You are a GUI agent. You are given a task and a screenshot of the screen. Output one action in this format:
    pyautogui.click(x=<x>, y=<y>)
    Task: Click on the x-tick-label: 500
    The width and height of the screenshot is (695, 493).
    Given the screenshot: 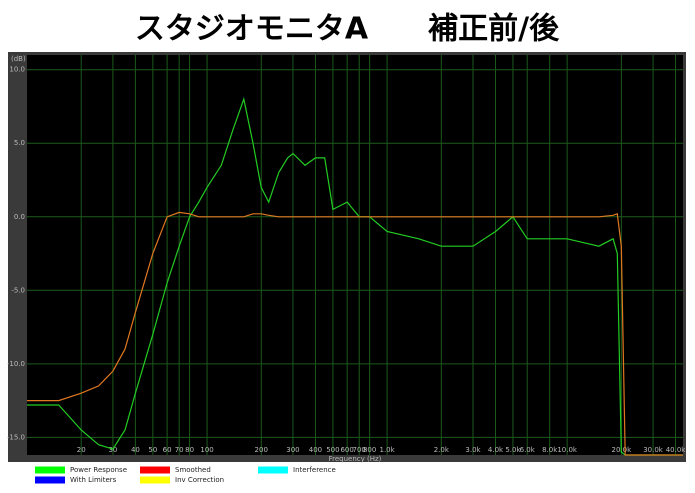 What is the action you would take?
    pyautogui.click(x=332, y=450)
    